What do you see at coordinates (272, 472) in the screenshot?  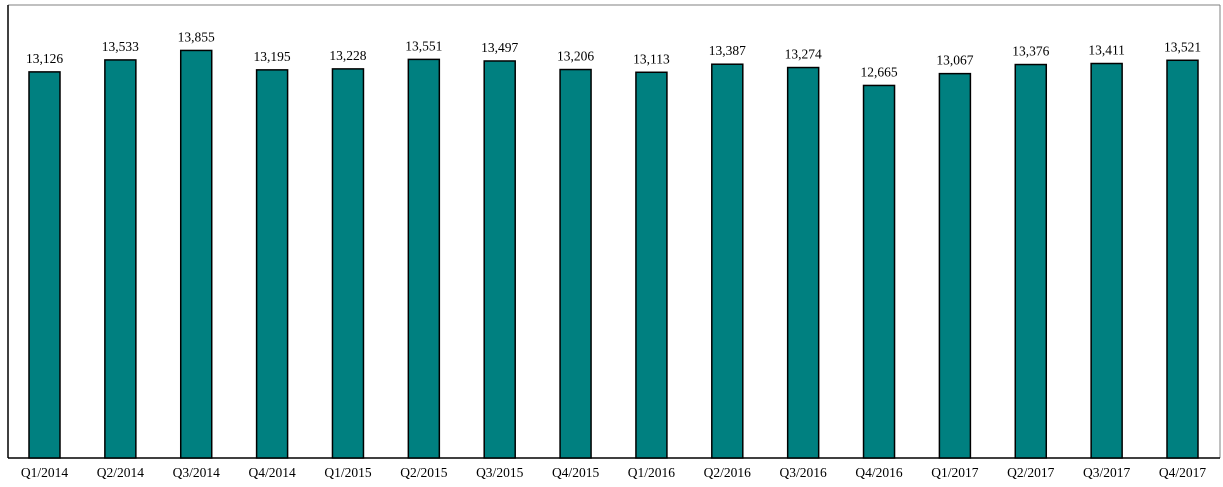 I see `x-tick-label: Q4/2014` at bounding box center [272, 472].